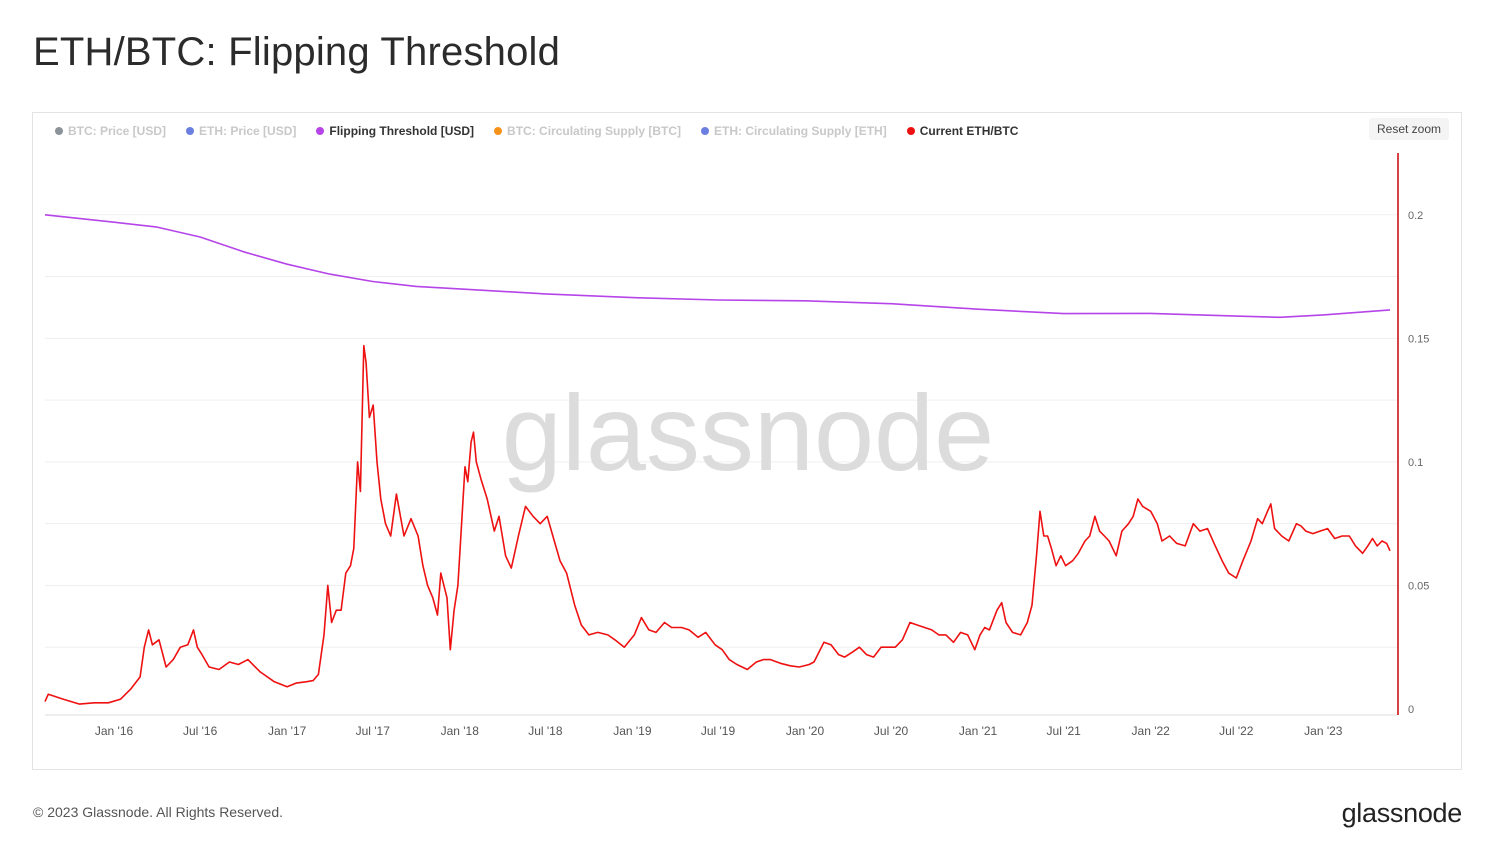 This screenshot has height=861, width=1495. Describe the element at coordinates (1418, 339) in the screenshot. I see `y-tick-label: 0.15` at that location.